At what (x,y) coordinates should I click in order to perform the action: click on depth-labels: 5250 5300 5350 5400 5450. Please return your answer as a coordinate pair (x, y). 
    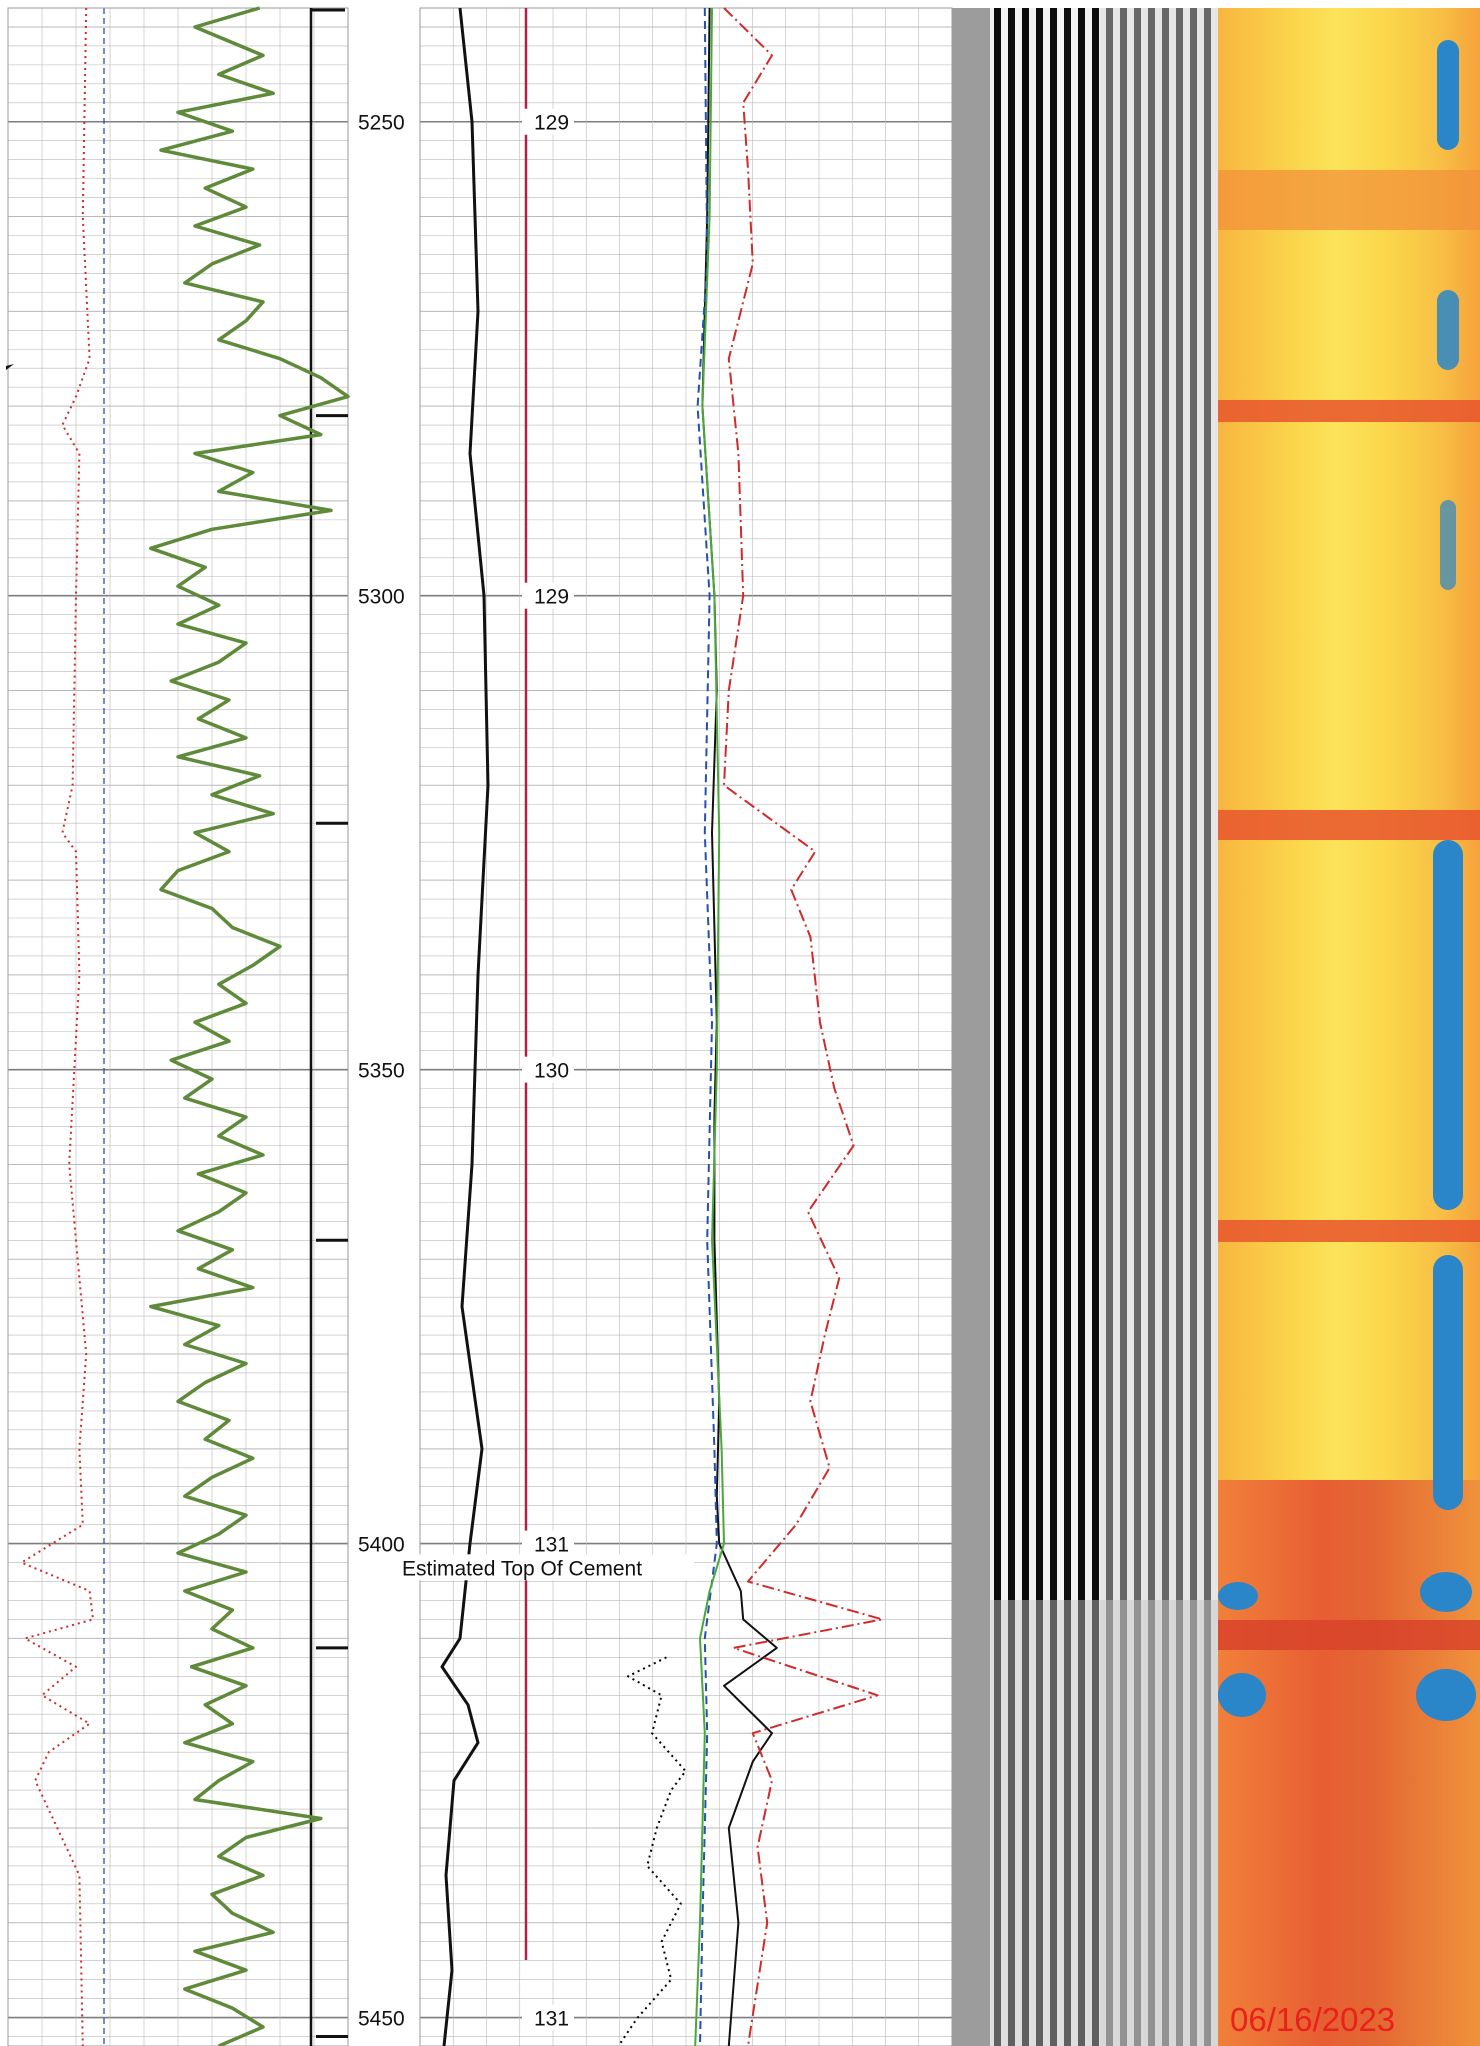
    Looking at the image, I should click on (385, 1069).